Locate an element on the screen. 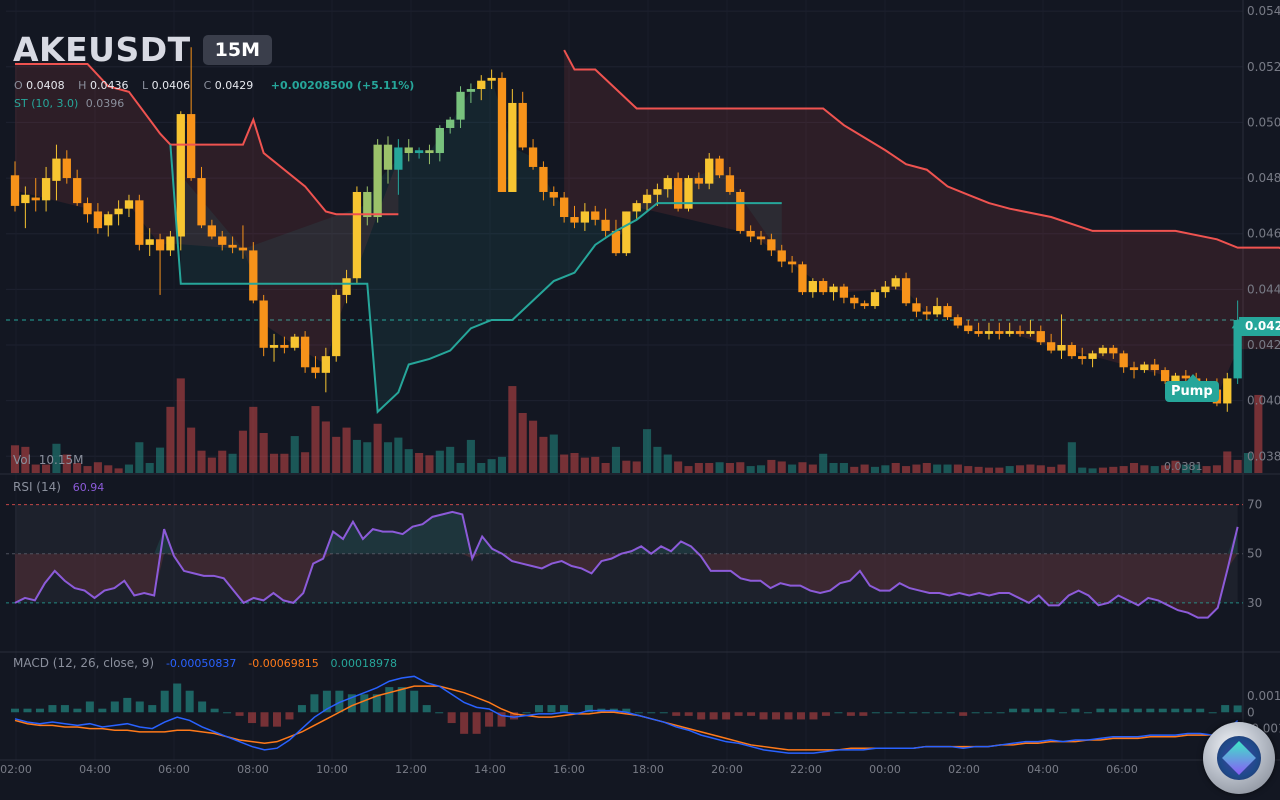 Image resolution: width=1280 pixels, height=800 pixels. volume-legend: Vol 10.15M is located at coordinates (48, 460).